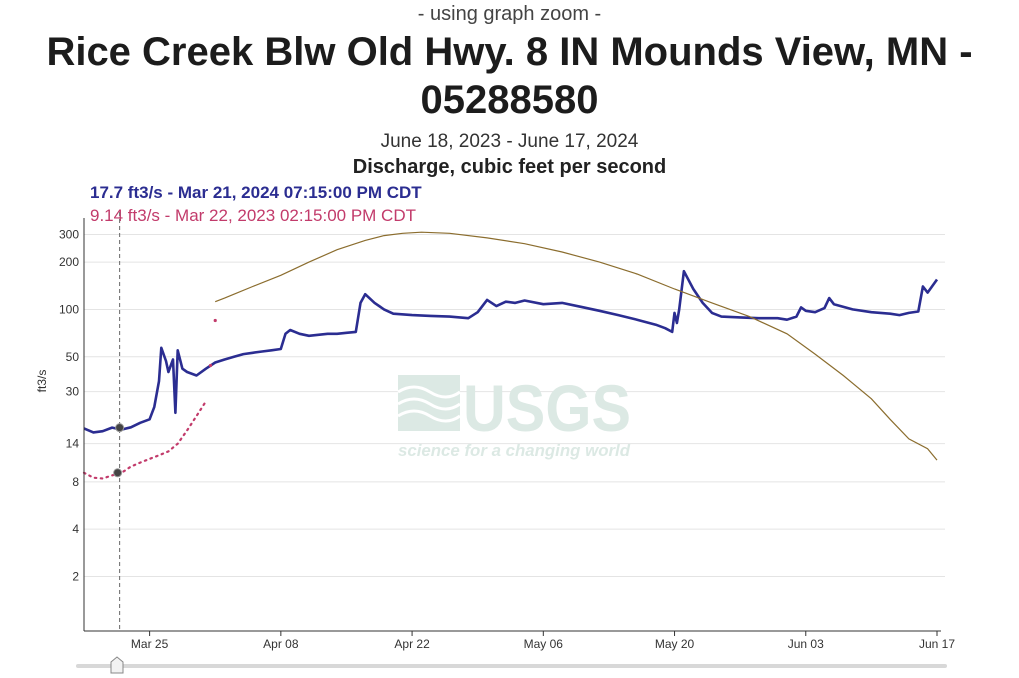 The width and height of the screenshot is (1019, 678). Describe the element at coordinates (937, 644) in the screenshot. I see `x-tick-label: Jun 17` at that location.